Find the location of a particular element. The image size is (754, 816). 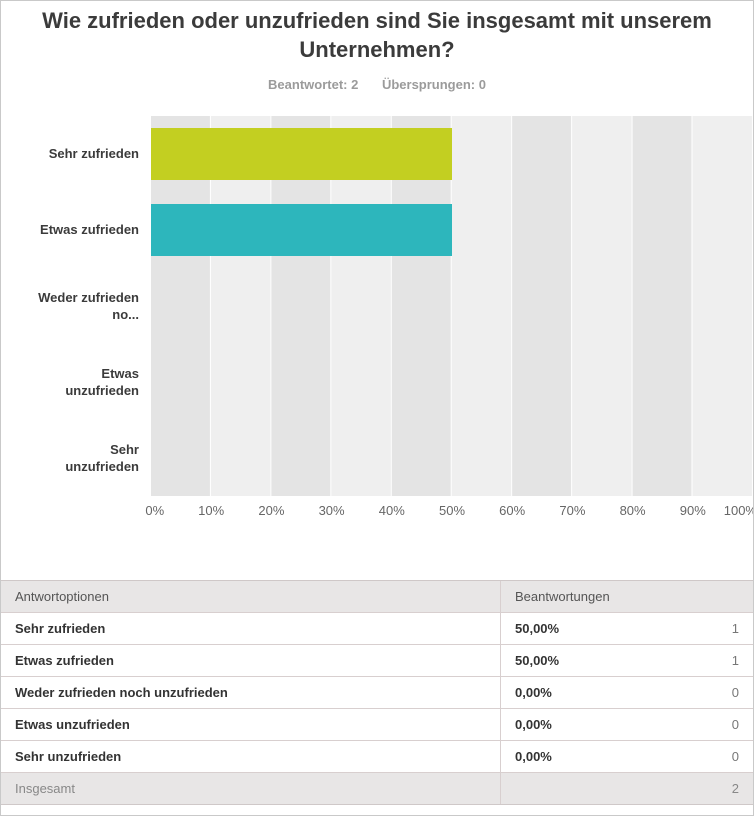

category-label: Sehr unzufrieden is located at coordinates (102, 458).